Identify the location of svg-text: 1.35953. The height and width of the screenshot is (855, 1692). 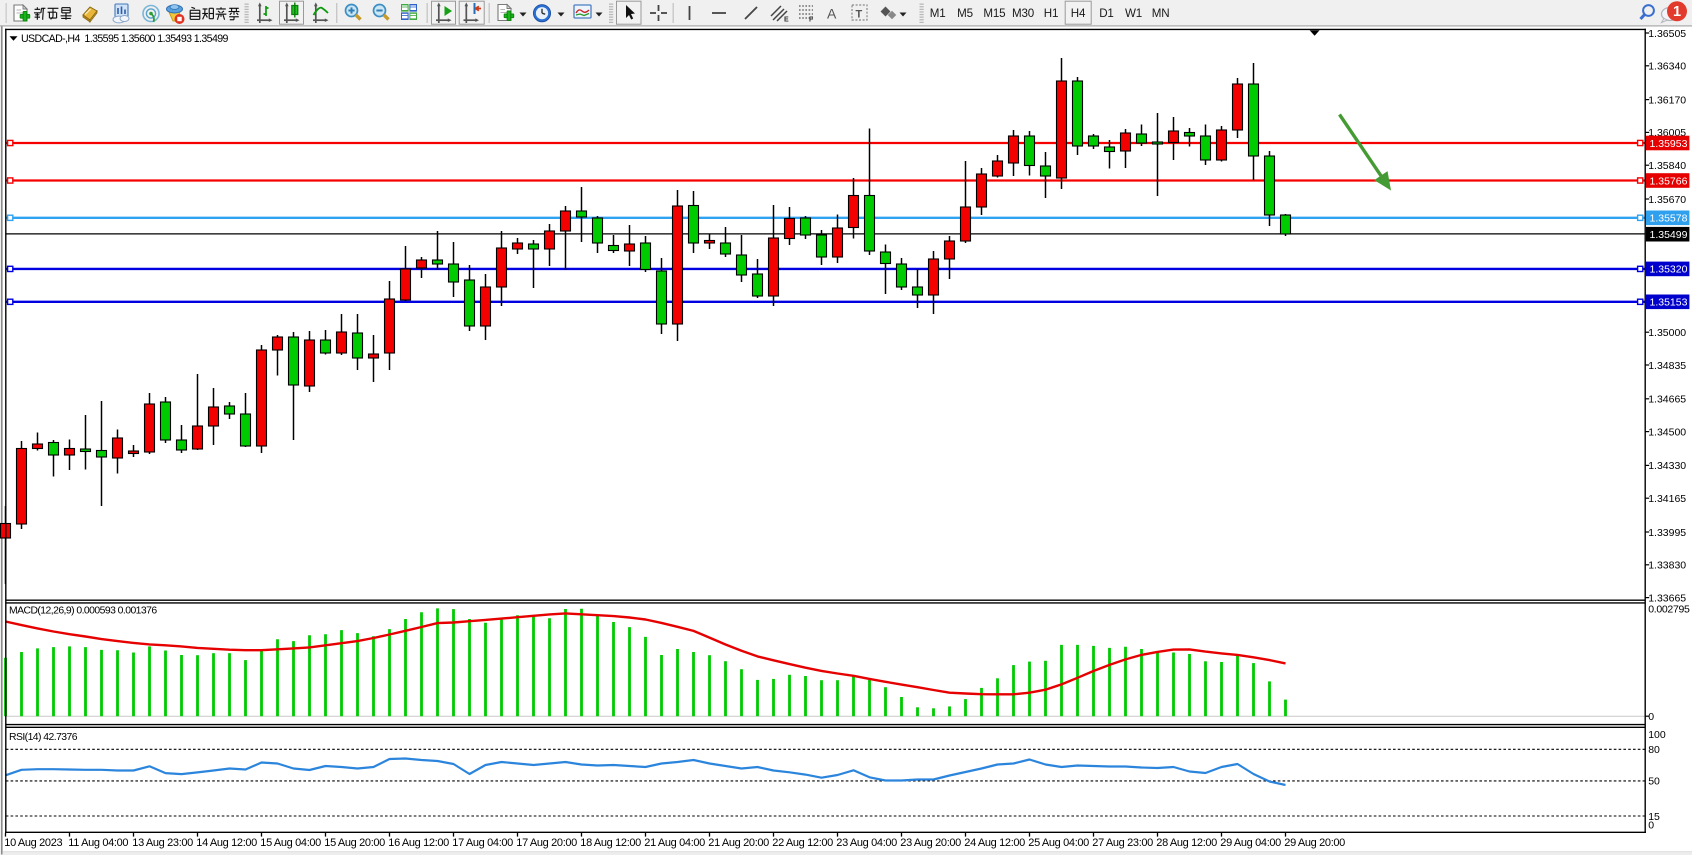
(1669, 144).